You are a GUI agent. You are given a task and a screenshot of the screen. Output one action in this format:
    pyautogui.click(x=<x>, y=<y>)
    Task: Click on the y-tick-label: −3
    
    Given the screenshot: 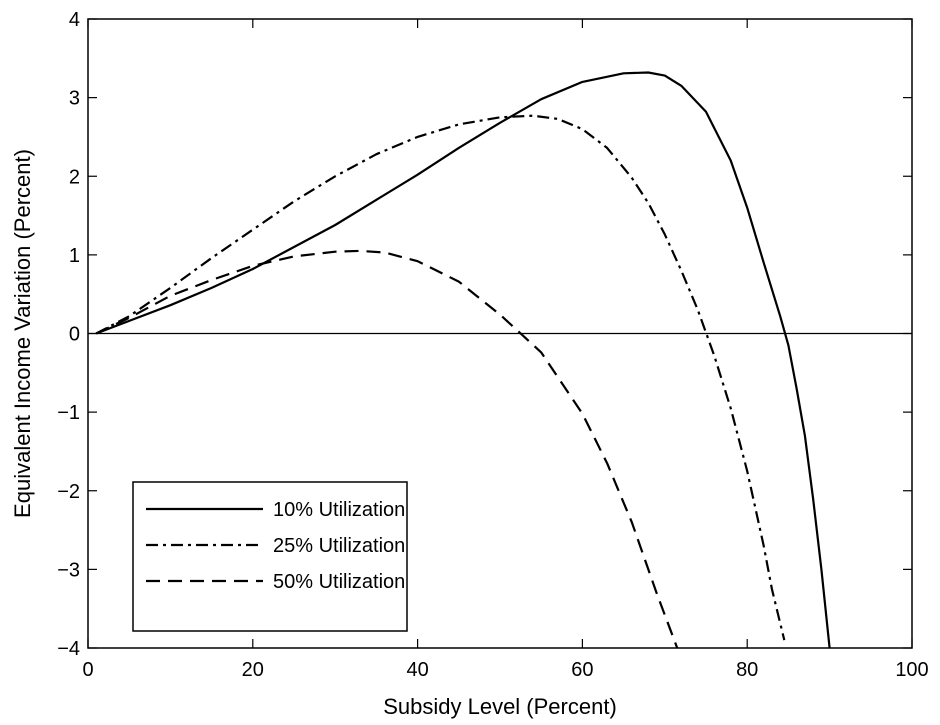 What is the action you would take?
    pyautogui.click(x=68, y=570)
    